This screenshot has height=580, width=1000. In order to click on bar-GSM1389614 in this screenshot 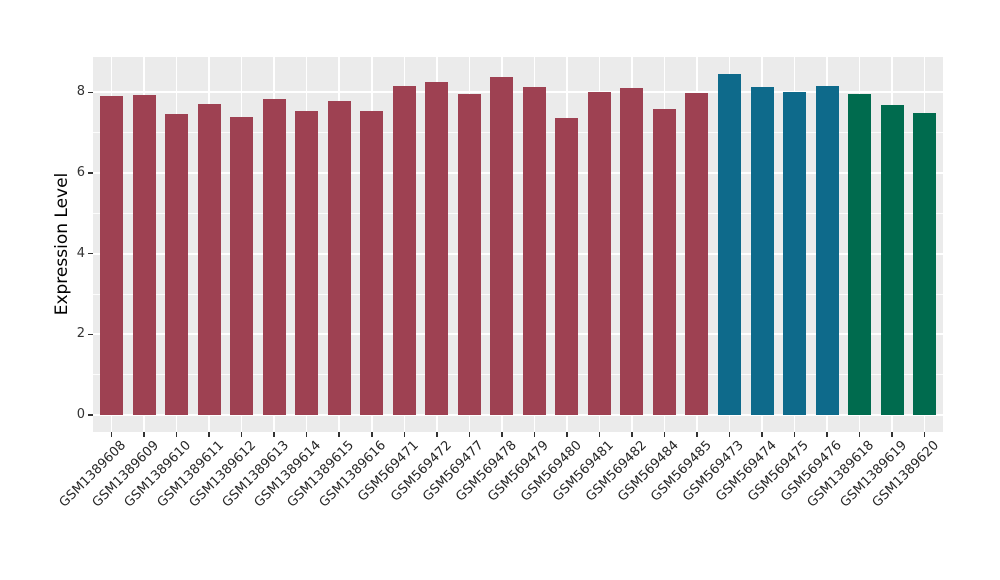, I will do `click(307, 263)`.